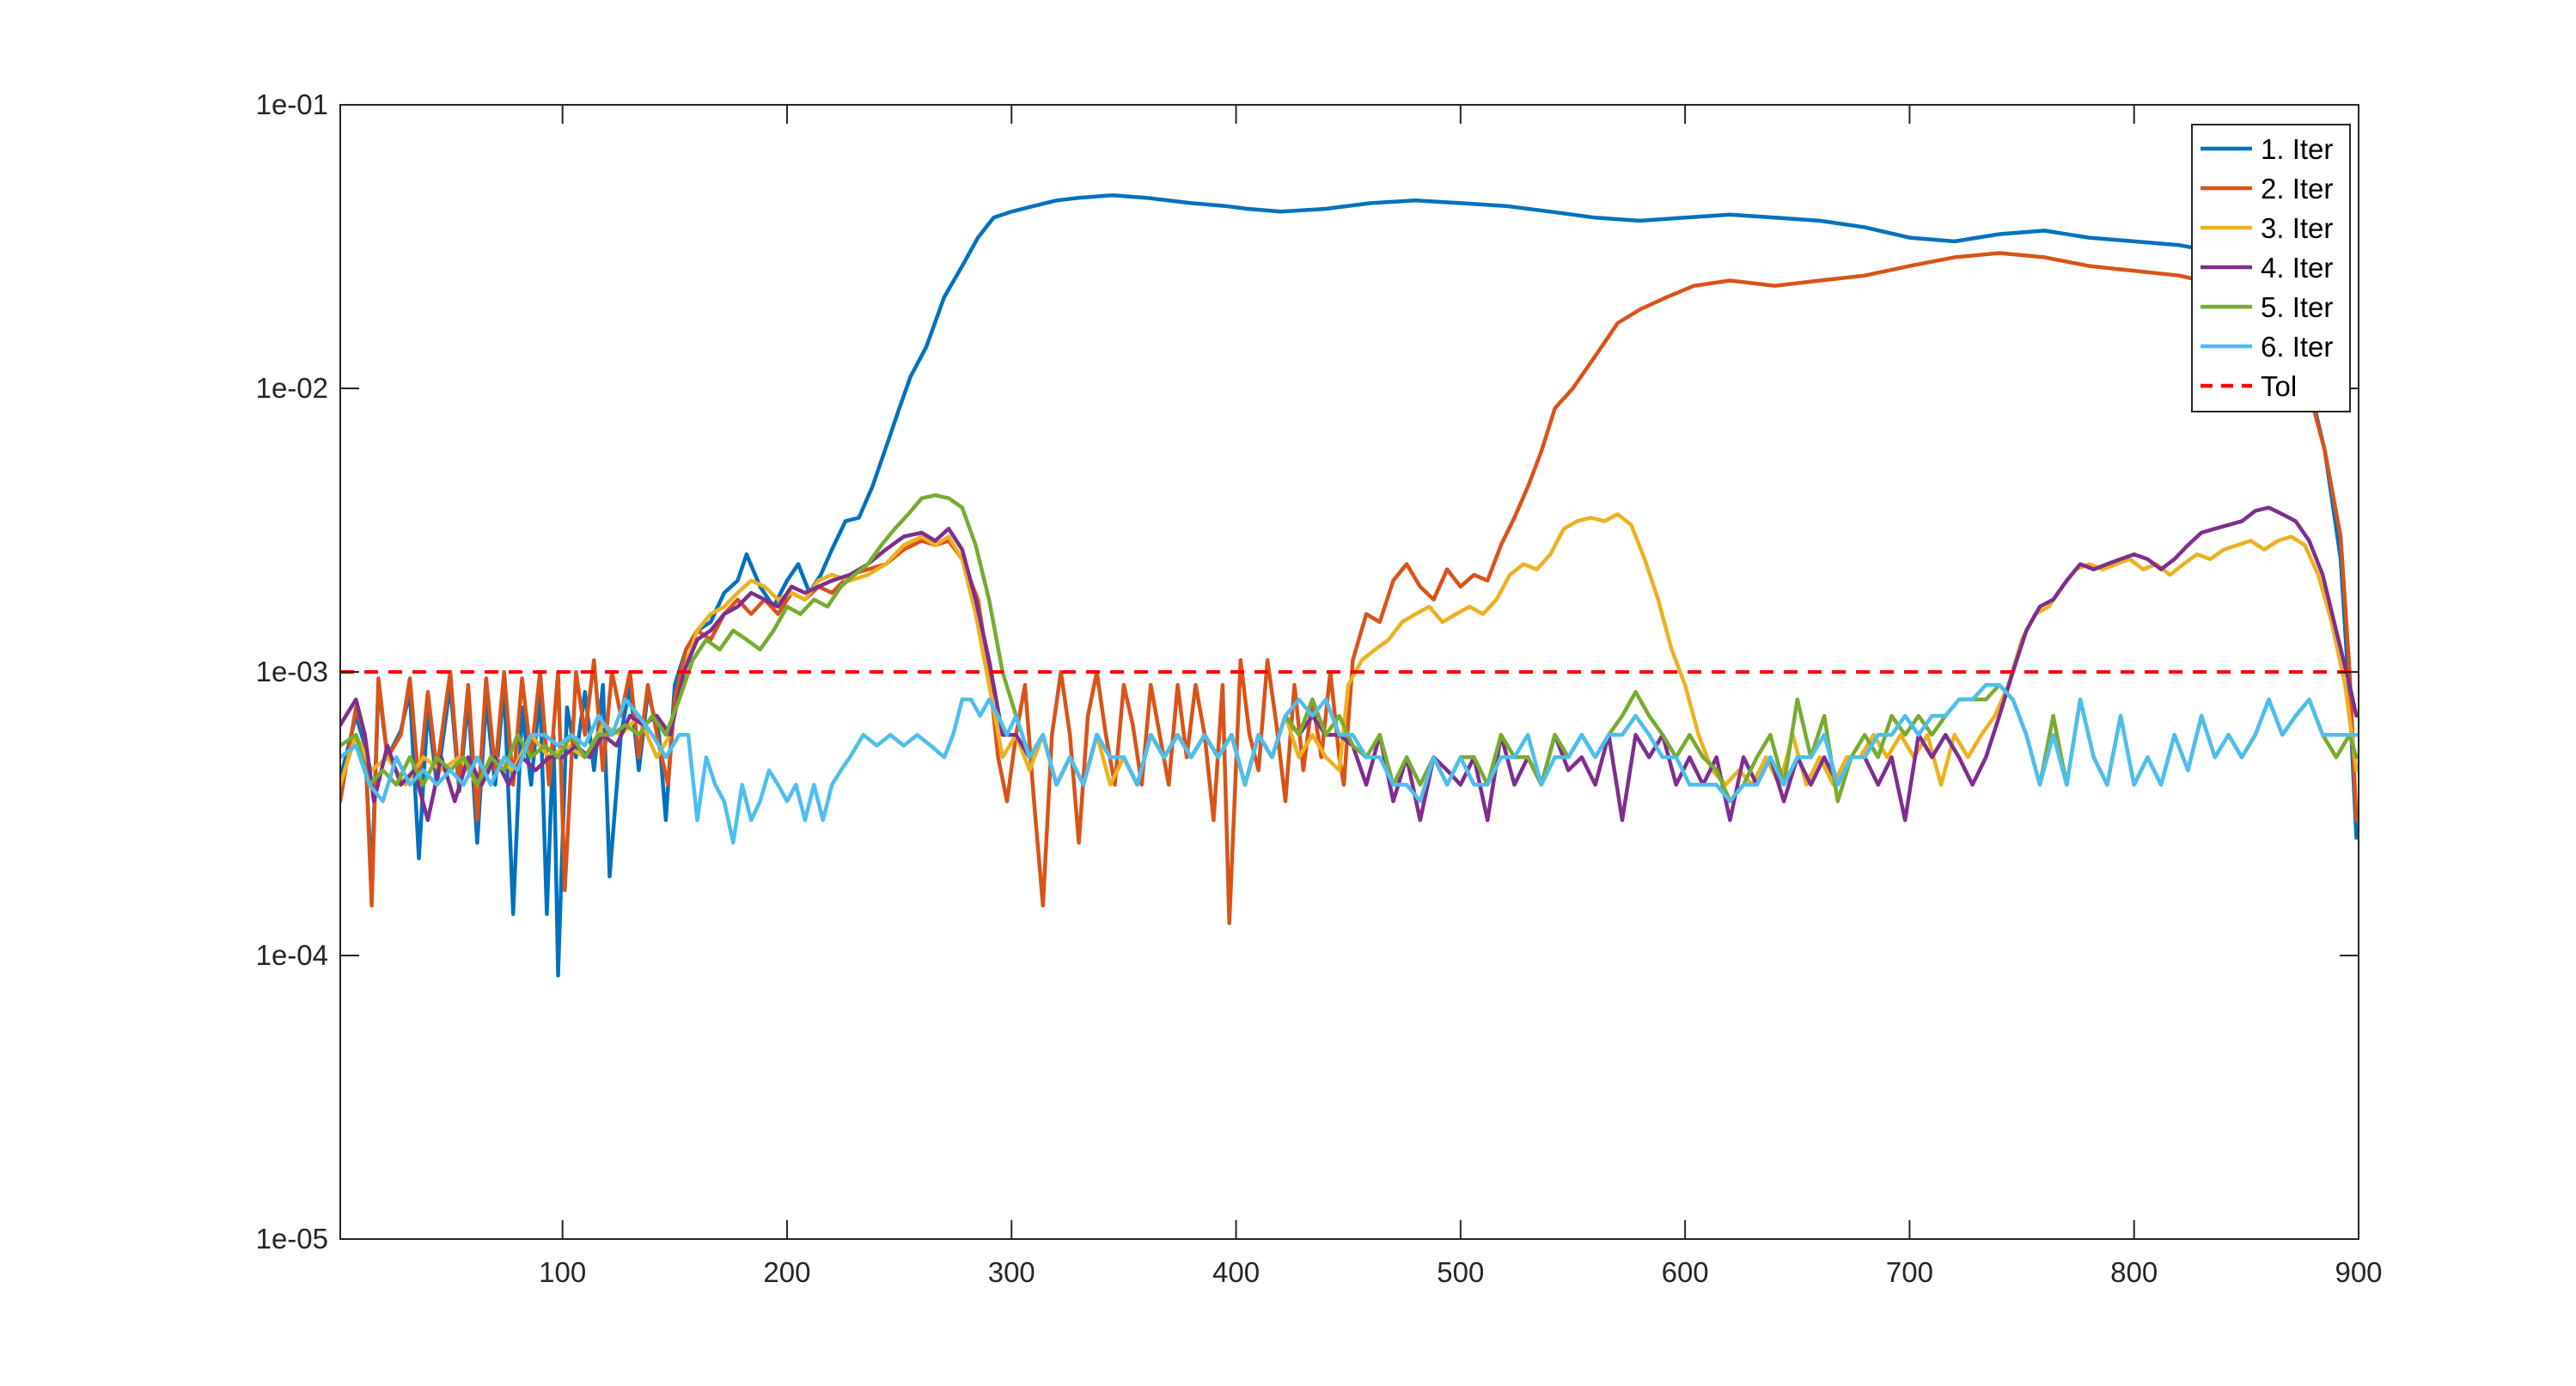 Image resolution: width=2576 pixels, height=1386 pixels. What do you see at coordinates (2297, 228) in the screenshot?
I see `legend-label: 3. Iter` at bounding box center [2297, 228].